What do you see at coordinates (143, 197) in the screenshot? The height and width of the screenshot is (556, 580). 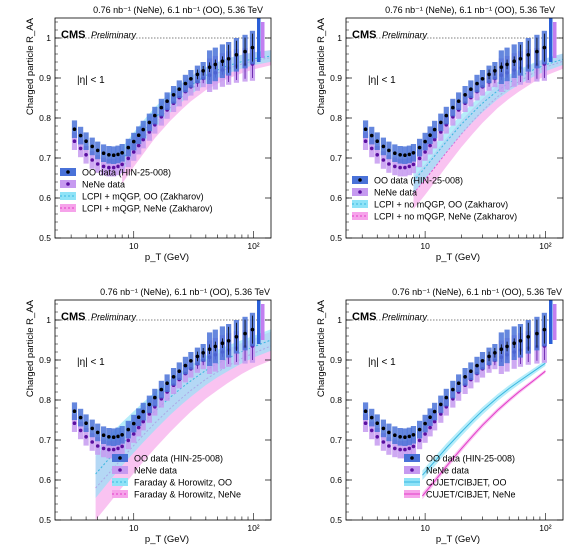 I see `legend-label: LCPI + mQGP, OO (Zakharov)` at bounding box center [143, 197].